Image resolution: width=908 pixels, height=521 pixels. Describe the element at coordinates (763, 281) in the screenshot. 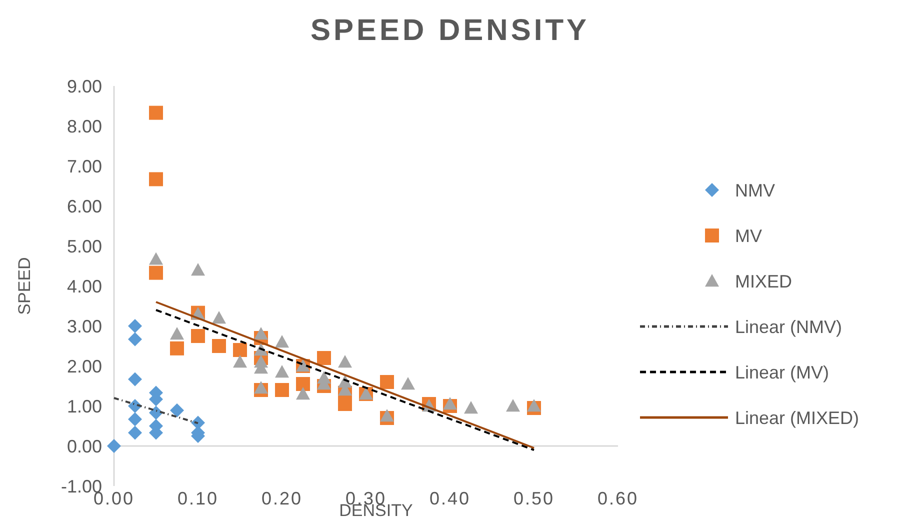

I see `legend-label: MIXED` at that location.